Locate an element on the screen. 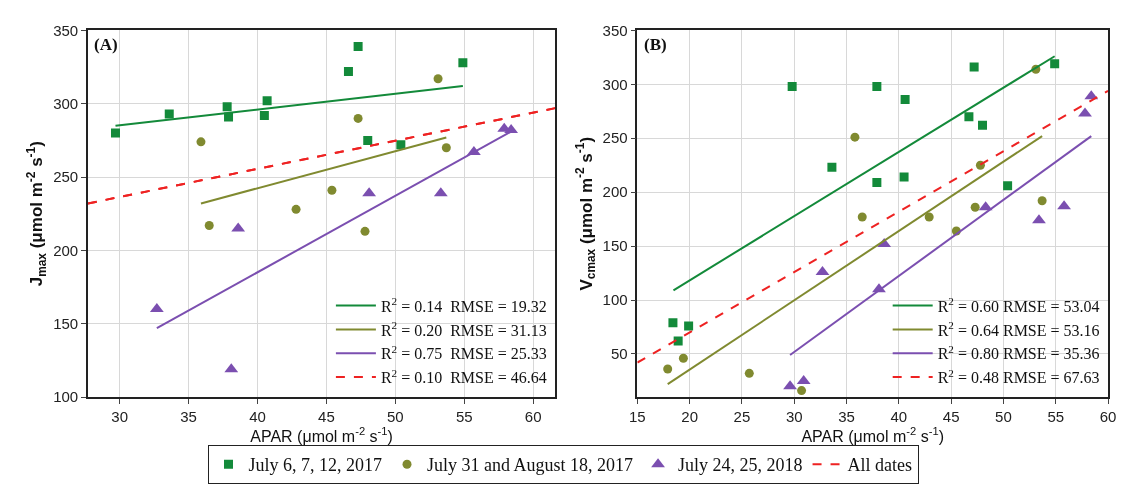  legend-label: R$^{2}$ = 0.10 RMSE = 46.64 is located at coordinates (463, 376).